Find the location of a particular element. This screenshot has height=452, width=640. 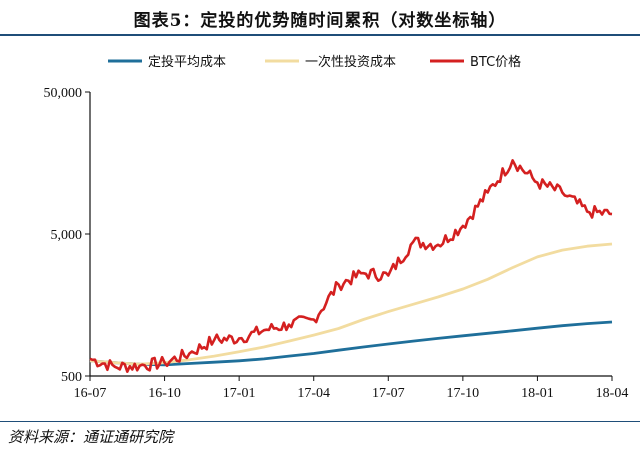

x-tick-label: 17-07 is located at coordinates (388, 393).